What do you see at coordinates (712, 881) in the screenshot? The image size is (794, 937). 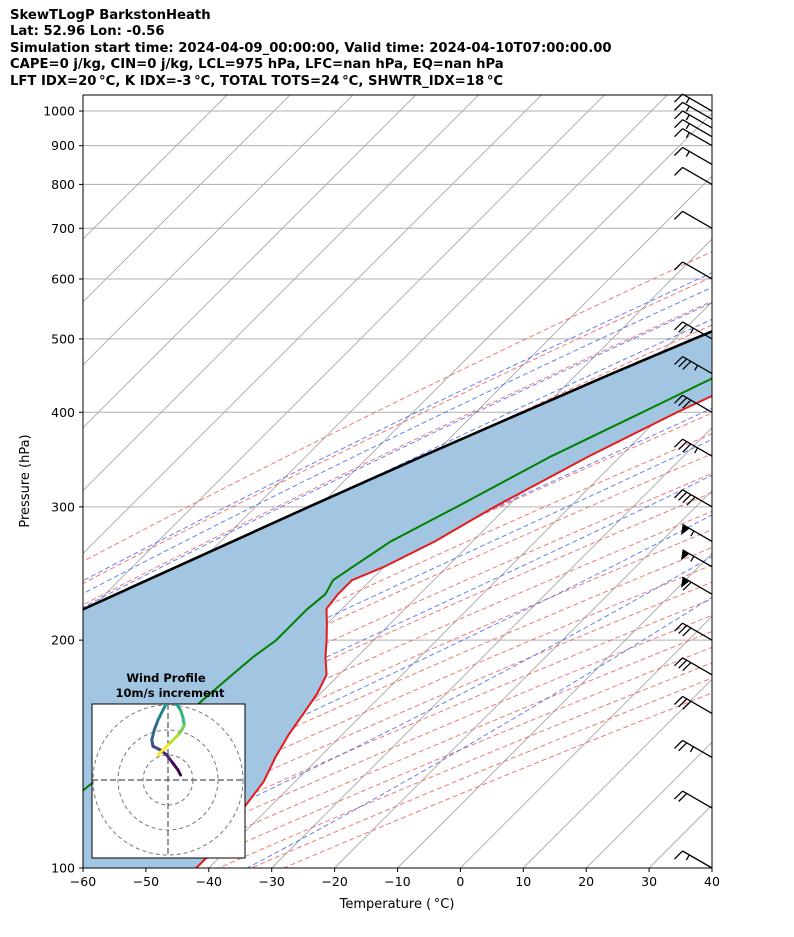 I see `x-tick-label: 40` at bounding box center [712, 881].